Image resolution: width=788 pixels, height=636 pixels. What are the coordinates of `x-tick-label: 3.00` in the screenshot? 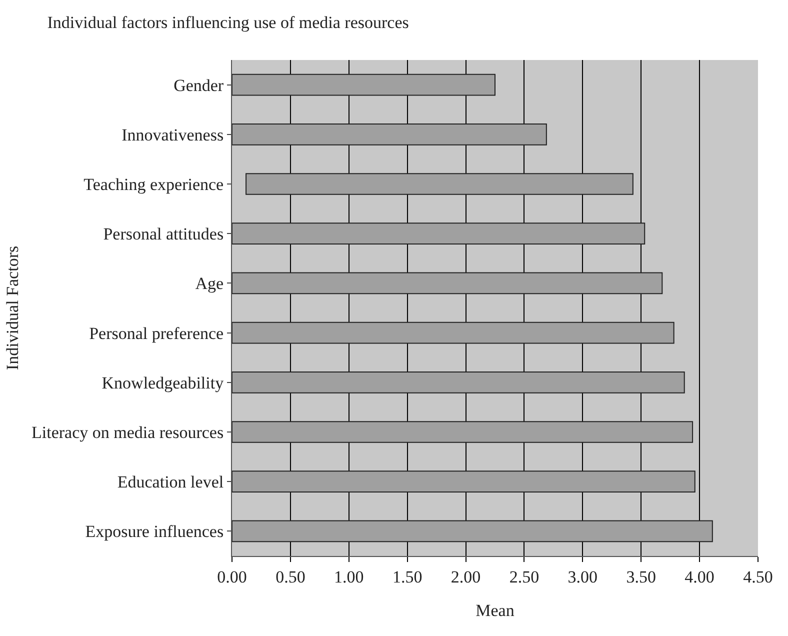 It's located at (583, 576).